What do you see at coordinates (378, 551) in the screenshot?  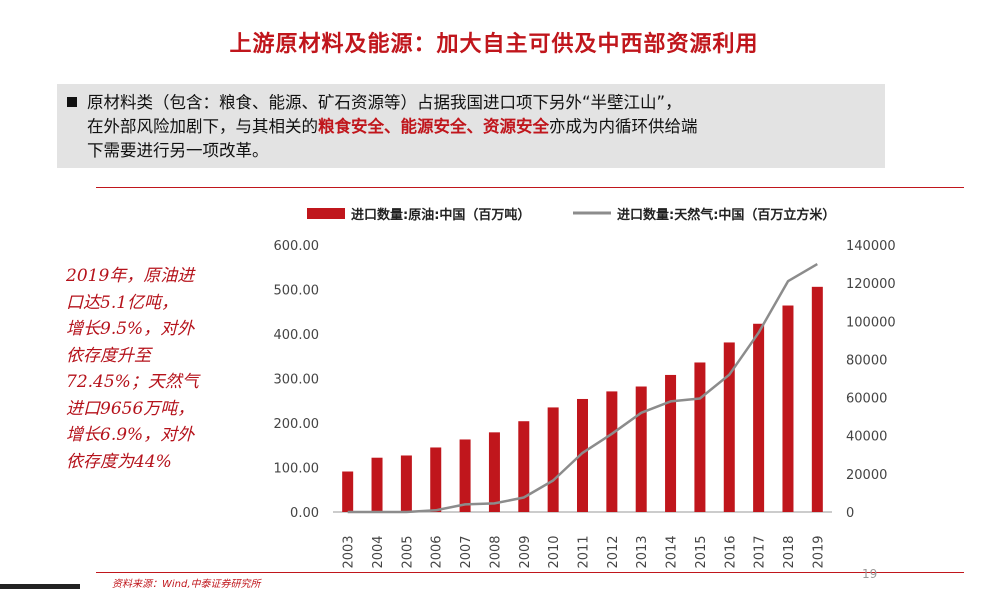 I see `x-tick-label: 2004` at bounding box center [378, 551].